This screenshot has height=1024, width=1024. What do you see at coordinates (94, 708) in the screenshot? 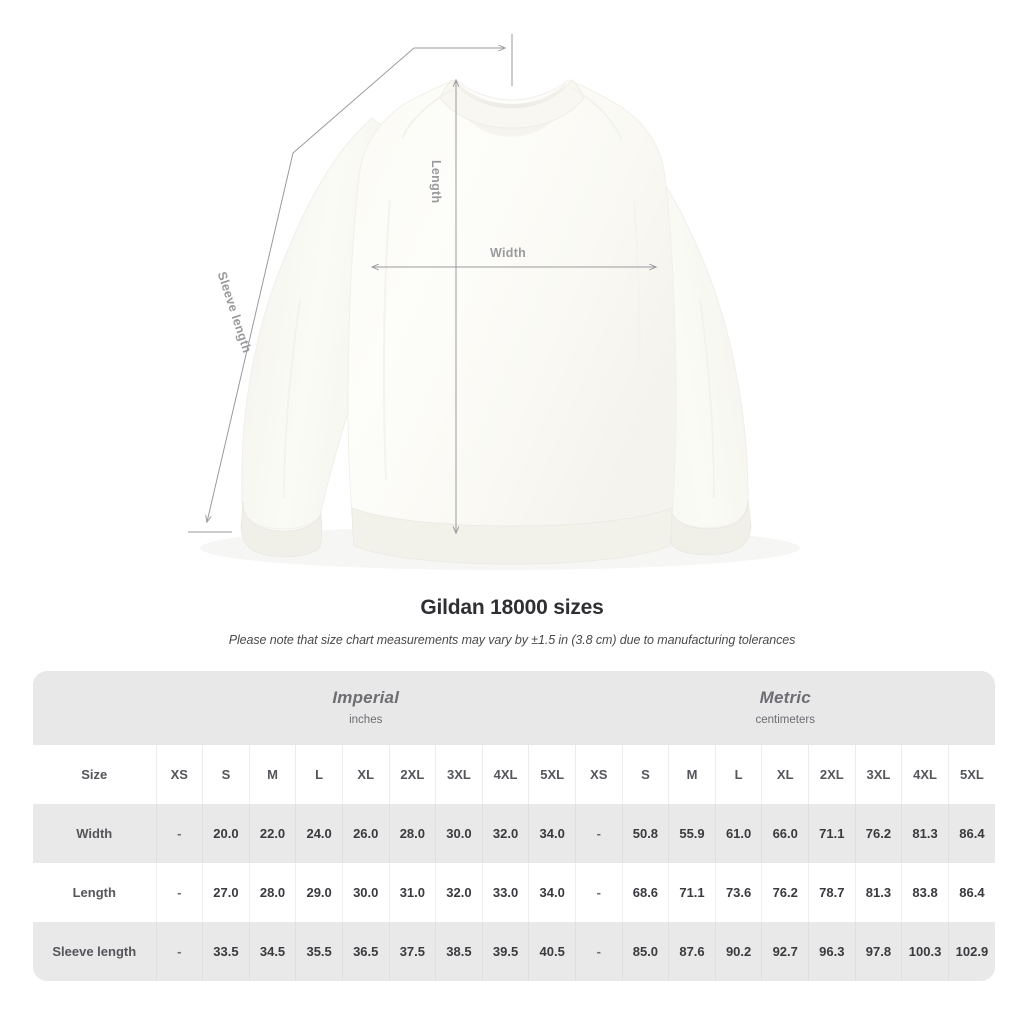
I see `unit-header-spacer` at bounding box center [94, 708].